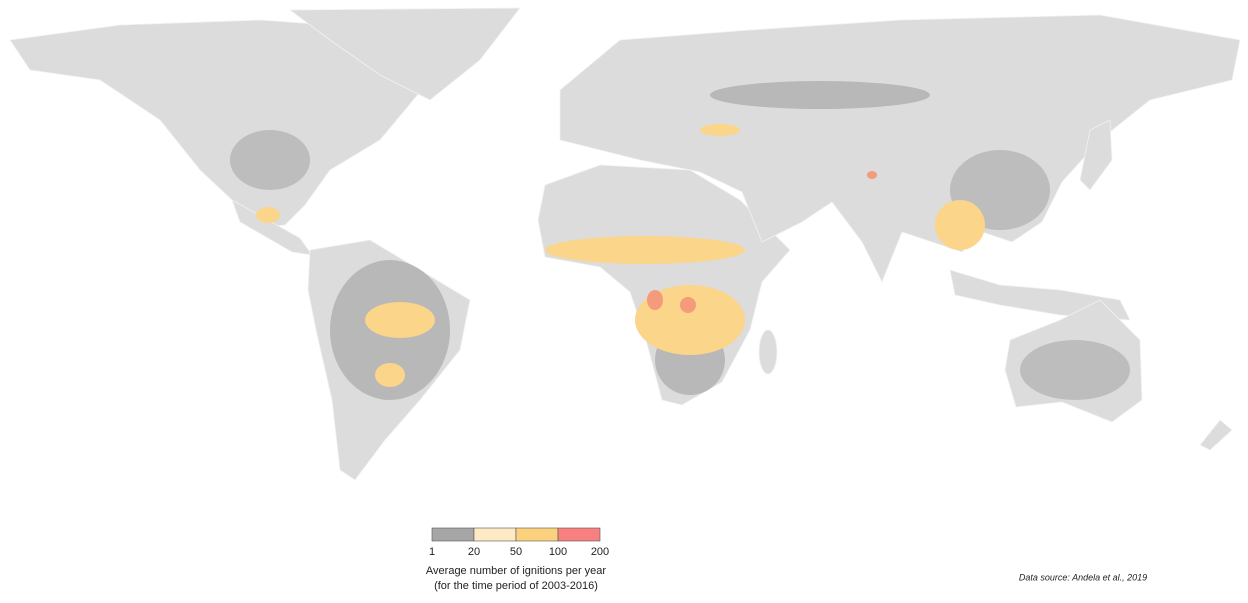 The height and width of the screenshot is (603, 1248). I want to click on legend-tick-label: 200, so click(600, 552).